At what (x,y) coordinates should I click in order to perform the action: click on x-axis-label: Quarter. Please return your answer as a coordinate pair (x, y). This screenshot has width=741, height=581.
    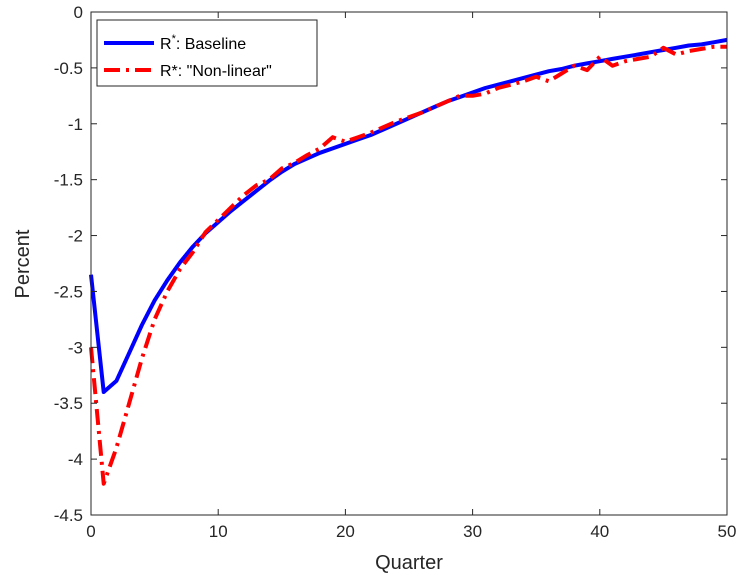
    Looking at the image, I should click on (409, 563).